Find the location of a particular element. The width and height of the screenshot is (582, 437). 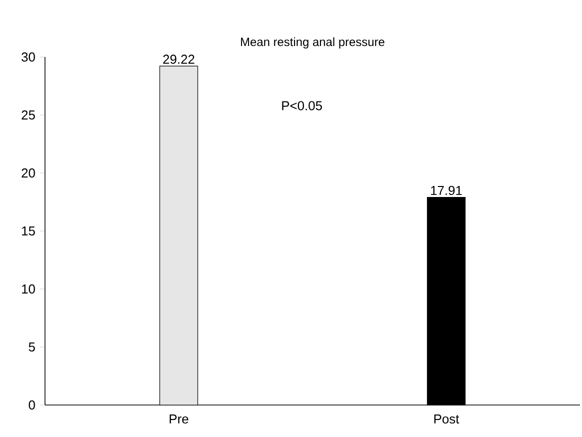

y-tick-label: 20 is located at coordinates (28, 173).